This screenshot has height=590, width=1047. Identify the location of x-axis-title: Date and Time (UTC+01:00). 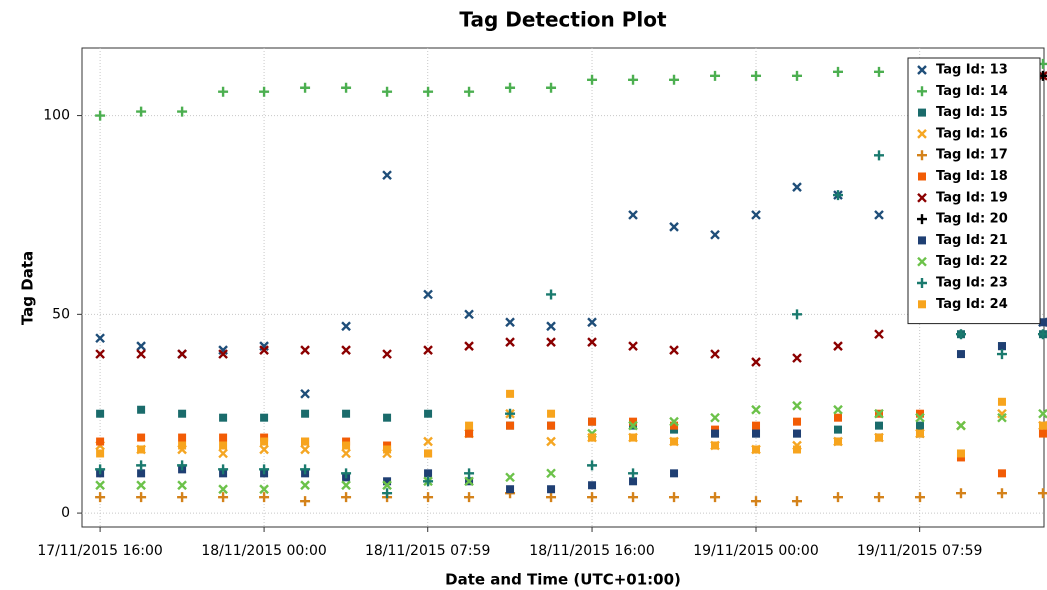
(563, 580).